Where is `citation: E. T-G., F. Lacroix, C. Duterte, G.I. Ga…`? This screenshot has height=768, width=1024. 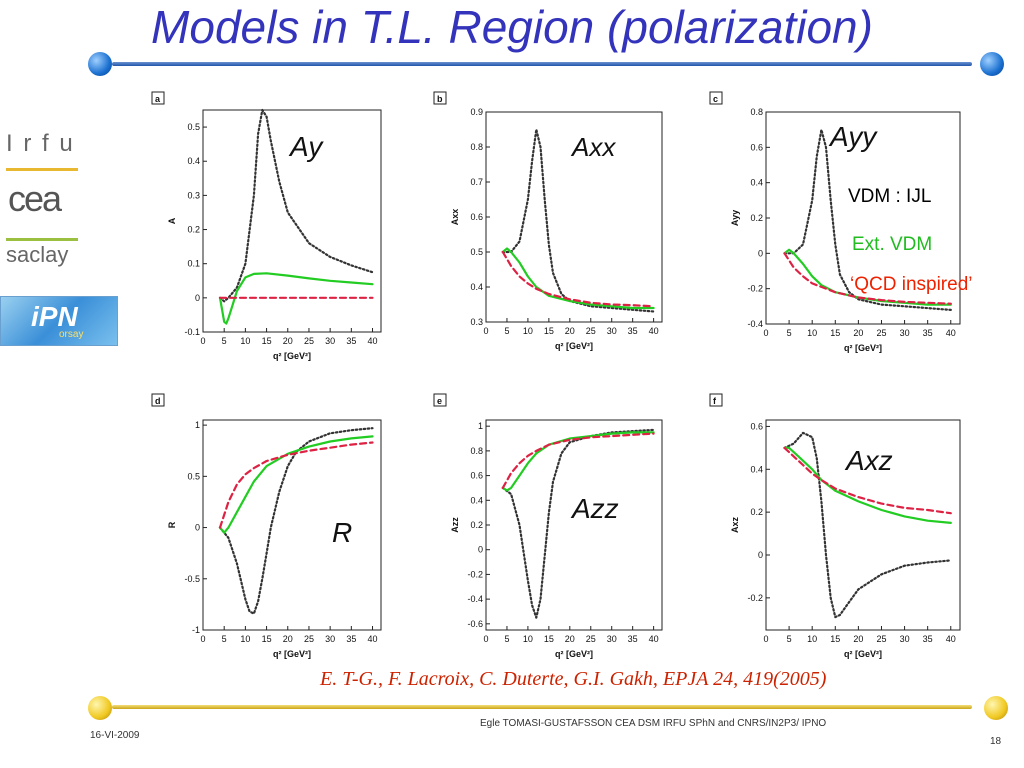
citation: E. T-G., F. Lacroix, C. Duterte, G.I. Ga… is located at coordinates (573, 679).